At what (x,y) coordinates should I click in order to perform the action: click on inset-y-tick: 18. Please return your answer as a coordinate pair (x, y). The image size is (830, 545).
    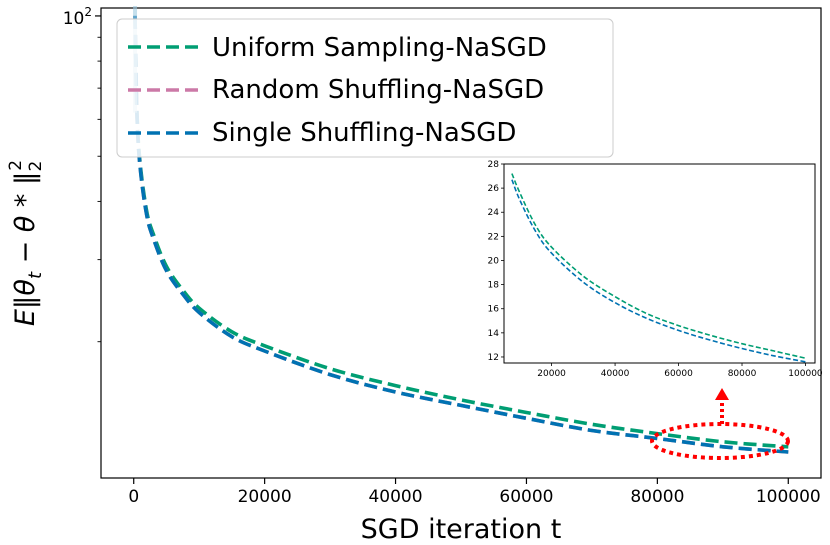
    Looking at the image, I should click on (496, 286).